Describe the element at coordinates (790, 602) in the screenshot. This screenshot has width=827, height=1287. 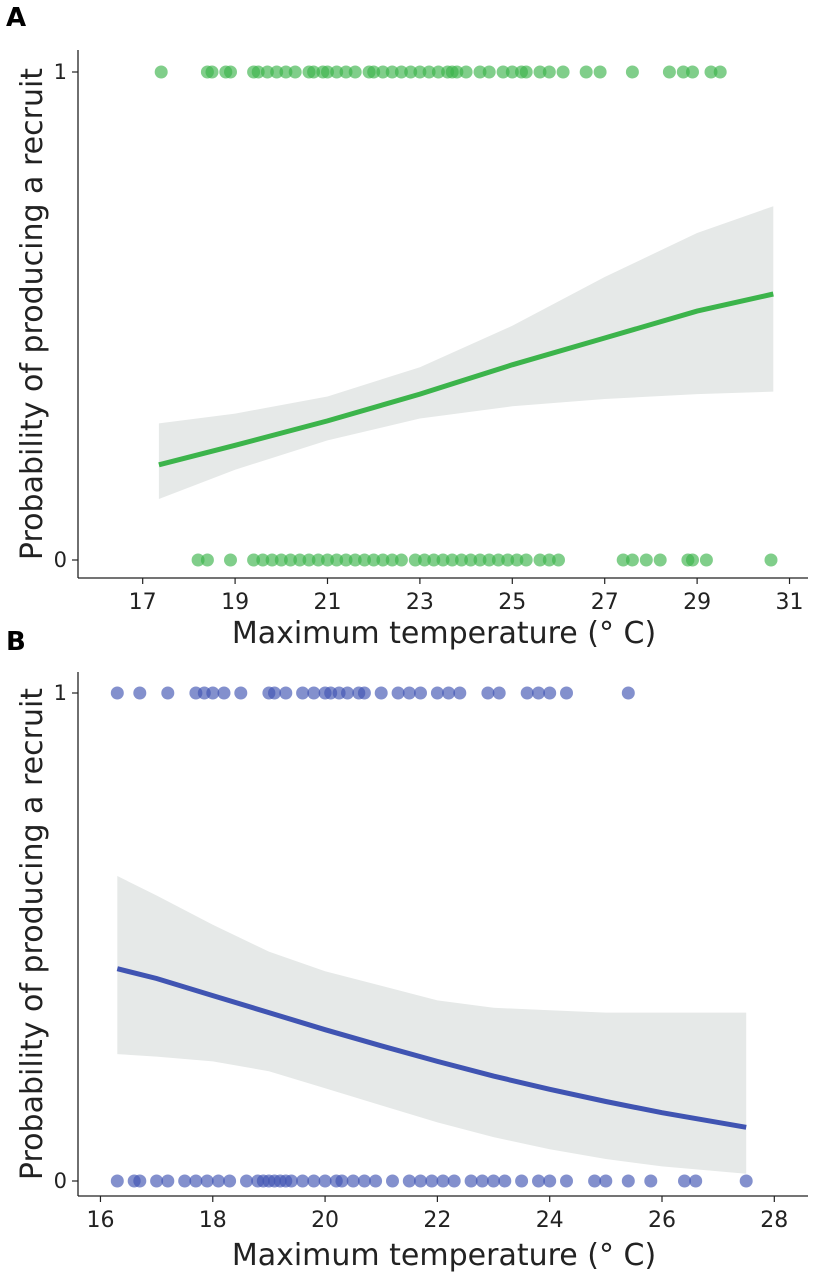
I see `x-tick-label: 31` at that location.